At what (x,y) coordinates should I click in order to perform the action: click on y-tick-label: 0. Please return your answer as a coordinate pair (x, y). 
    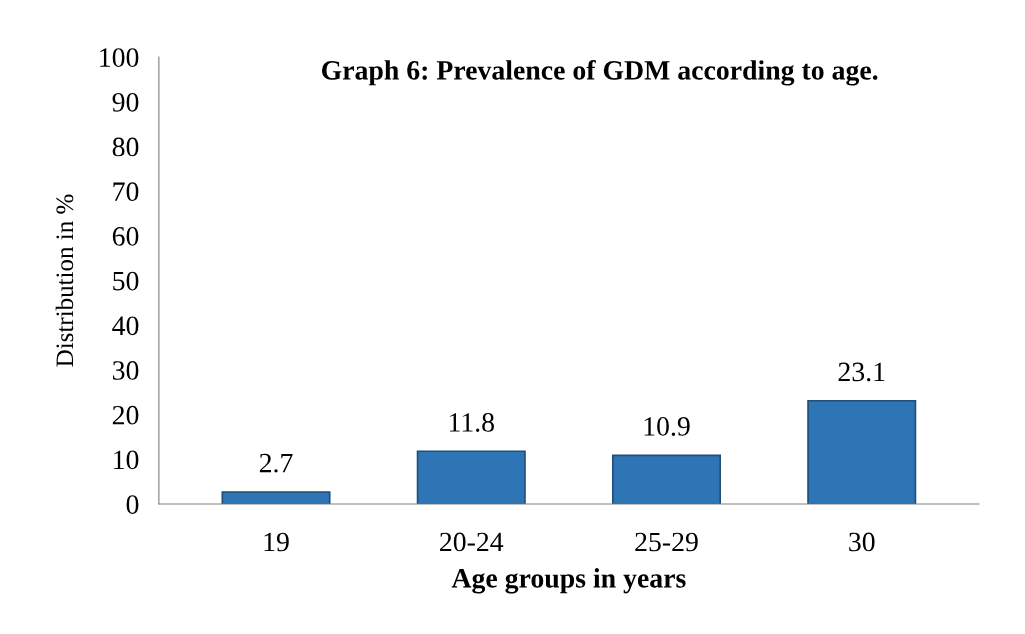
    Looking at the image, I should click on (132, 504).